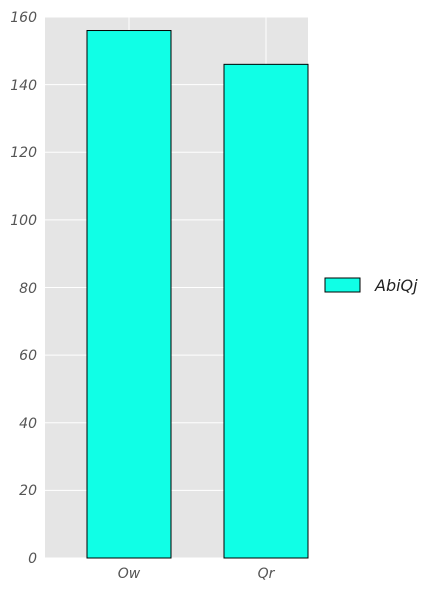  What do you see at coordinates (28, 424) in the screenshot?
I see `y-tick-label: 40` at bounding box center [28, 424].